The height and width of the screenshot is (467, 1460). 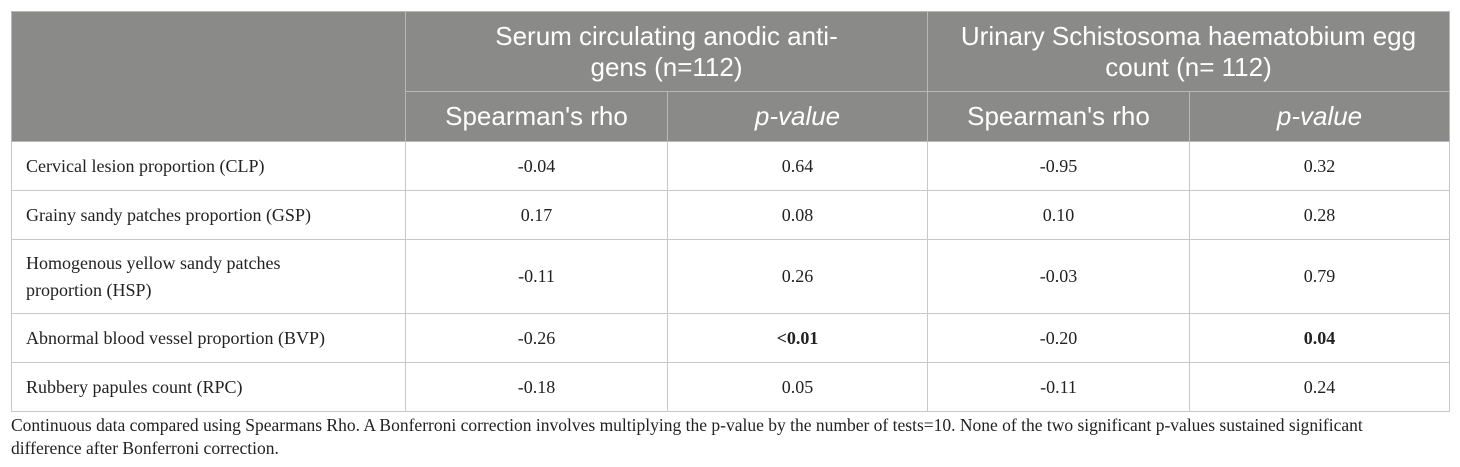 I want to click on significant-value-cell: <0.01, so click(x=797, y=338).